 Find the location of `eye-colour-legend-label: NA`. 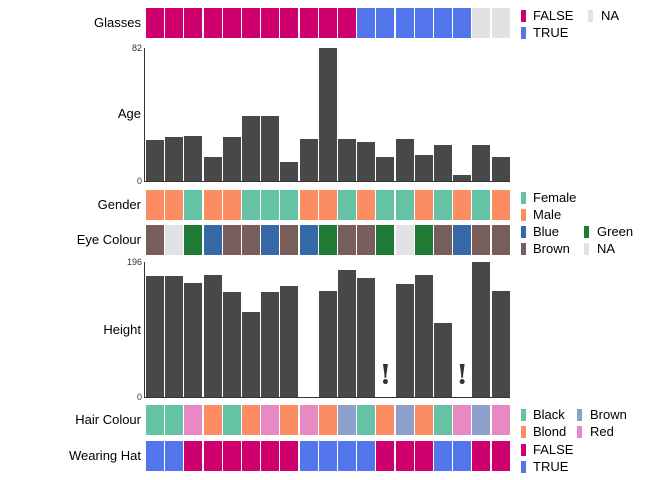

eye-colour-legend-label: NA is located at coordinates (606, 248).